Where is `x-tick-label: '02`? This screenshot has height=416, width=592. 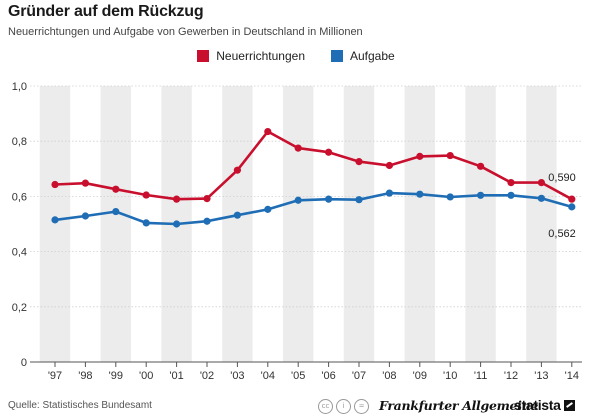
x-tick-label: '02 is located at coordinates (207, 376).